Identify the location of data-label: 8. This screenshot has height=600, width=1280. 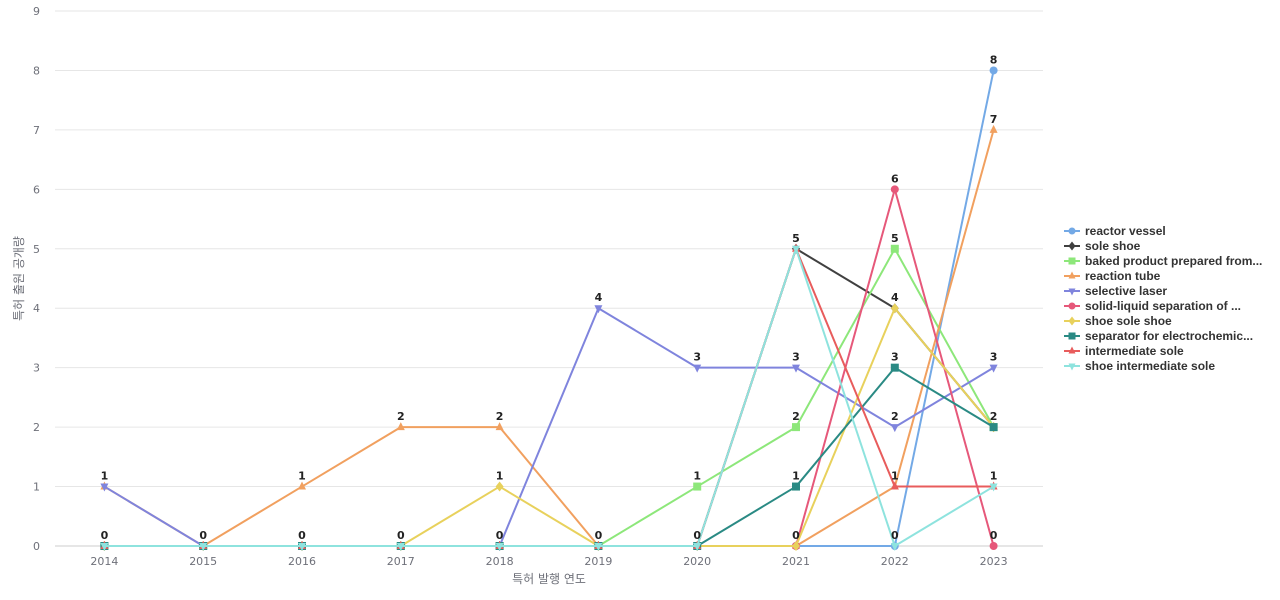
(994, 59).